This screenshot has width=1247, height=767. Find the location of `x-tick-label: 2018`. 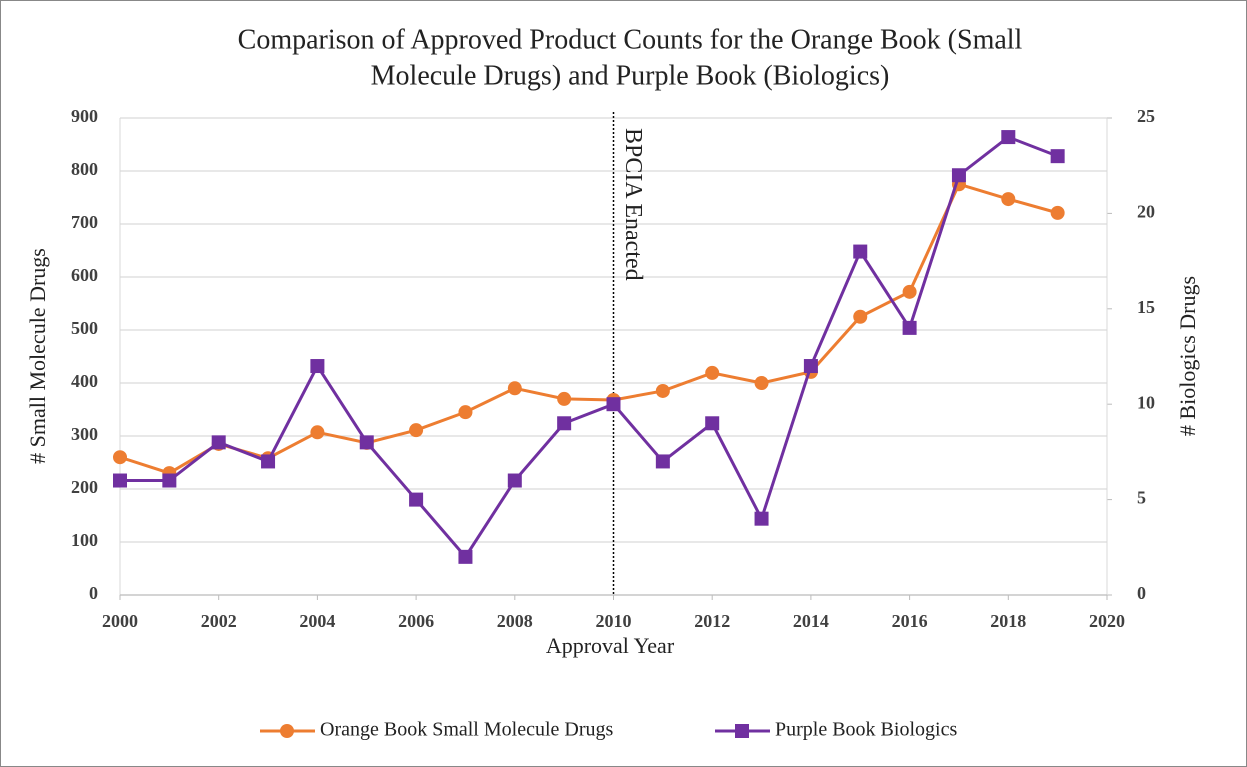

x-tick-label: 2018 is located at coordinates (1008, 621).